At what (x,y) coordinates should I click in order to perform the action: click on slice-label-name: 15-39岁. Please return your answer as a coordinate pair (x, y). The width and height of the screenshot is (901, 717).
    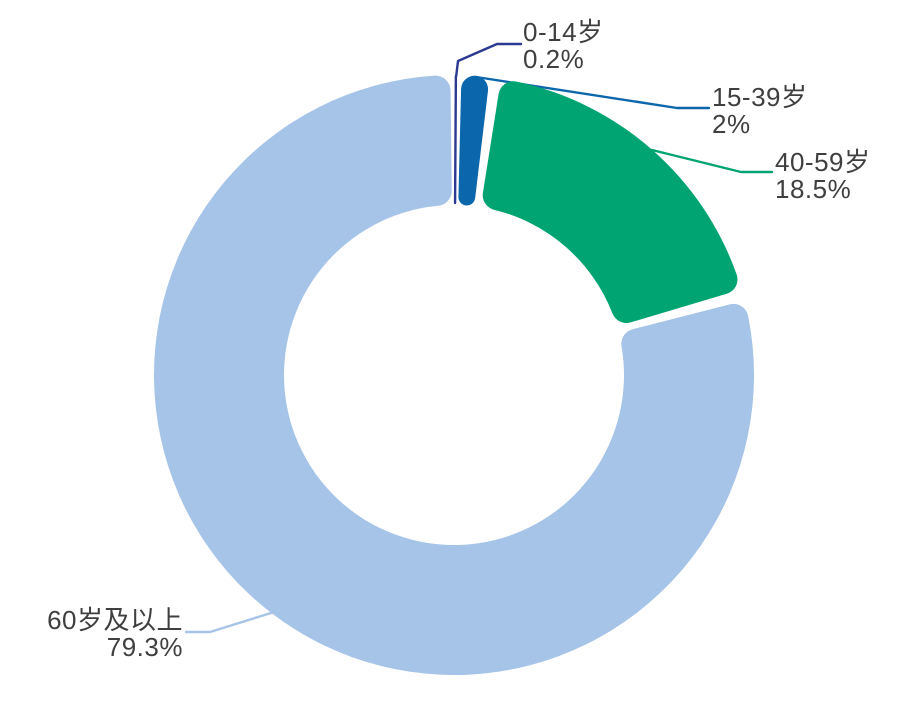
    Looking at the image, I should click on (760, 97).